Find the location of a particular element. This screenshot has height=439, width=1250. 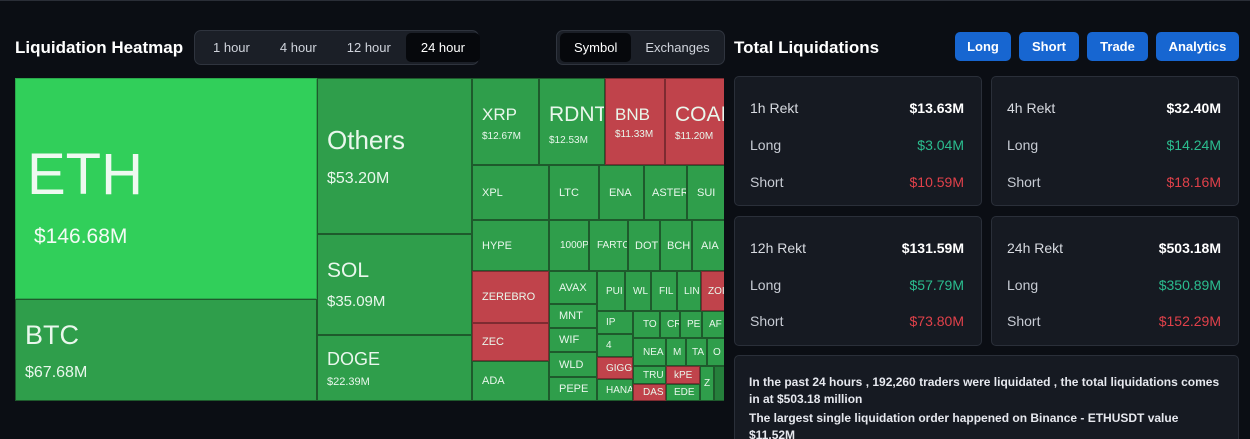

treemap-tile-fartcoin: FARTC is located at coordinates (608, 245).